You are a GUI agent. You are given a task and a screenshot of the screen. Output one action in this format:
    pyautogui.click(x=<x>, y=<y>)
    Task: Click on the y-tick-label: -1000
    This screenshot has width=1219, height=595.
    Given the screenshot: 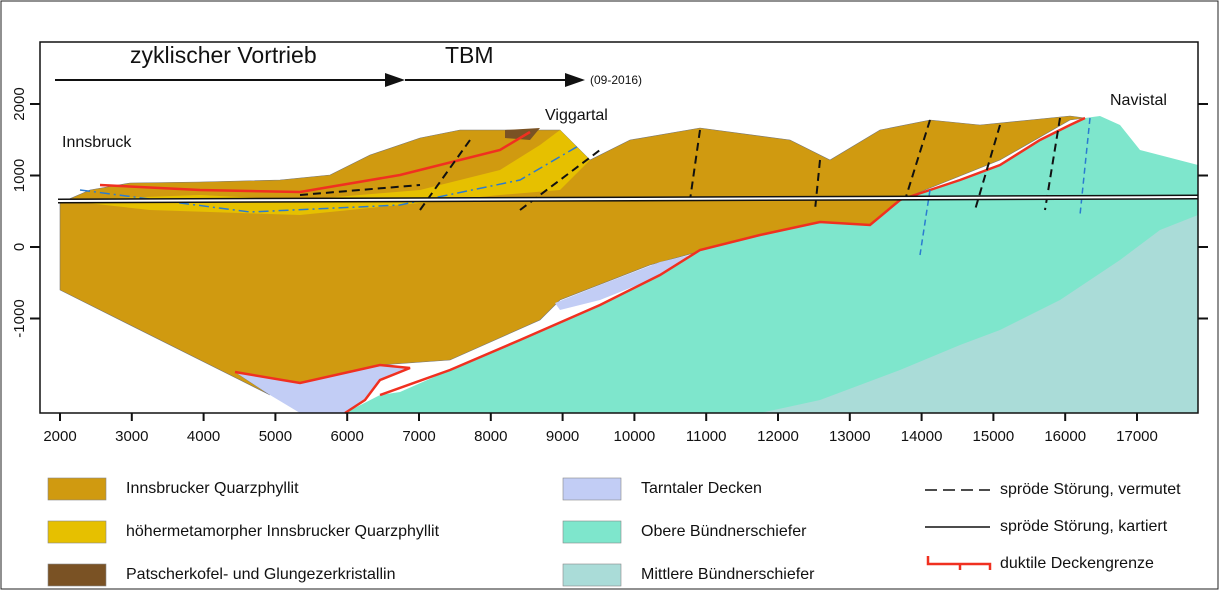 What is the action you would take?
    pyautogui.click(x=19, y=318)
    